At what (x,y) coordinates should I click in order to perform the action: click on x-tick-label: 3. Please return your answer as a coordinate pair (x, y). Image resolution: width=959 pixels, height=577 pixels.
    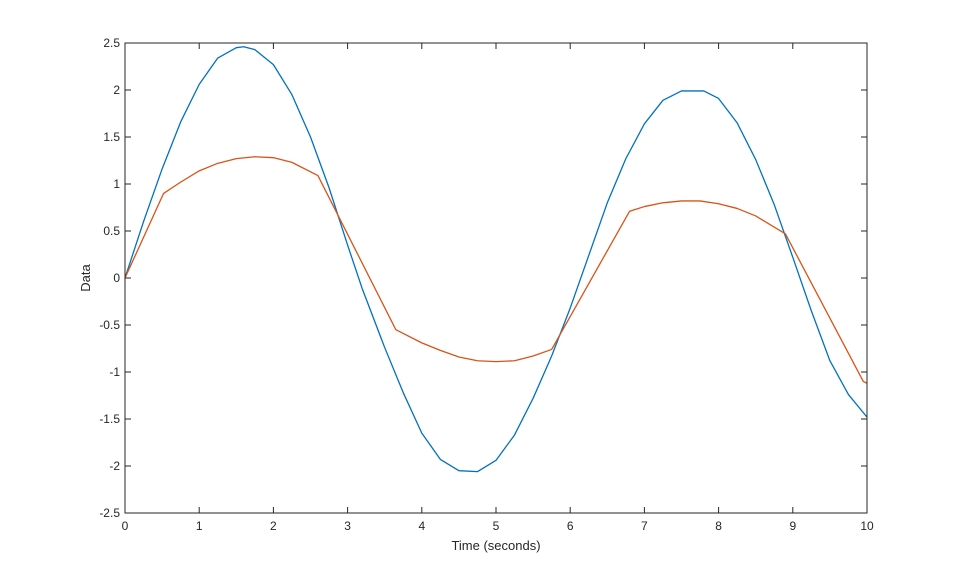
    Looking at the image, I should click on (347, 526).